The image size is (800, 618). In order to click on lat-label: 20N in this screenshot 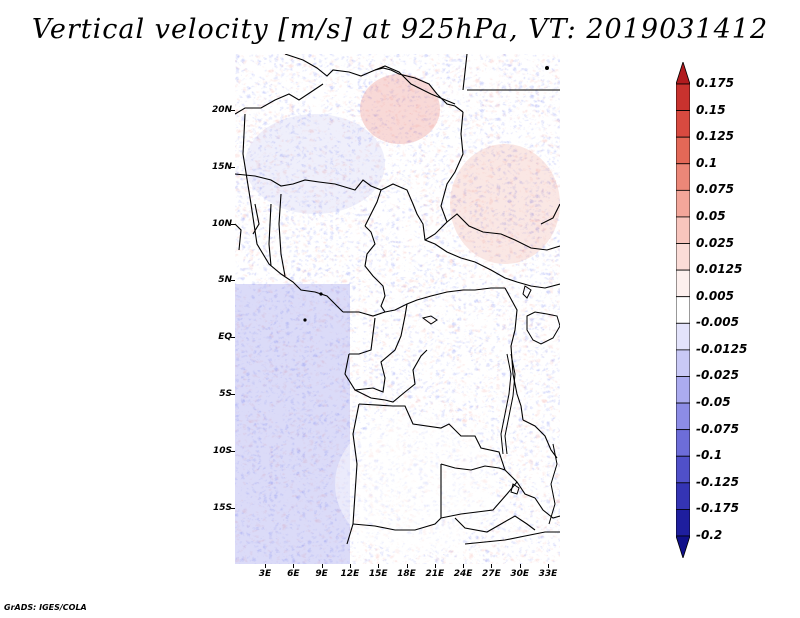, I will do `click(221, 110)`.